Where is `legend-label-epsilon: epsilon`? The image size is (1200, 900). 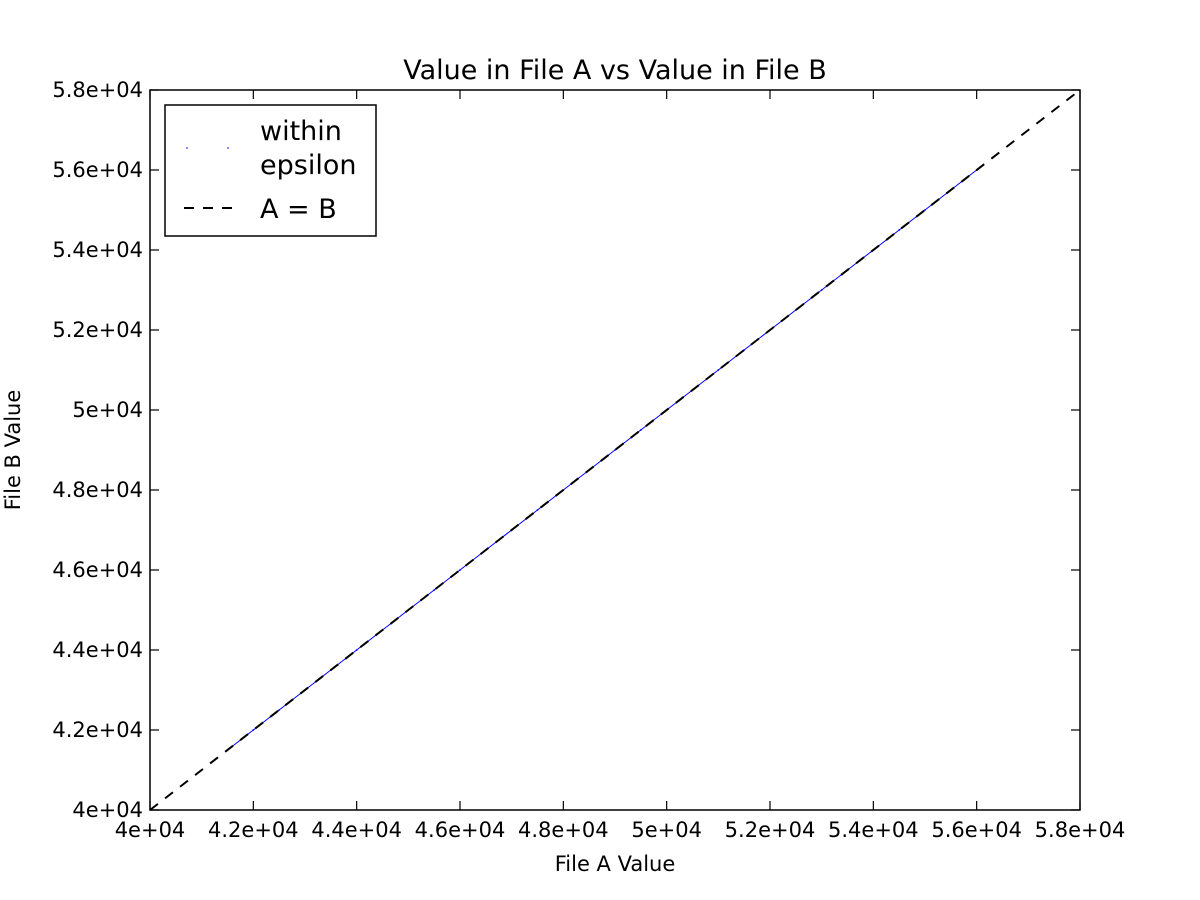 legend-label-epsilon: epsilon is located at coordinates (308, 165).